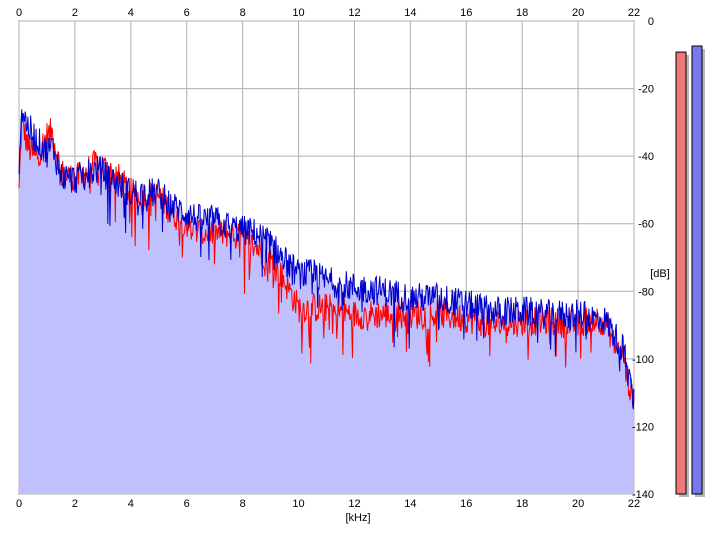  Describe the element at coordinates (634, 13) in the screenshot. I see `x-tick-label-top: 22` at that location.